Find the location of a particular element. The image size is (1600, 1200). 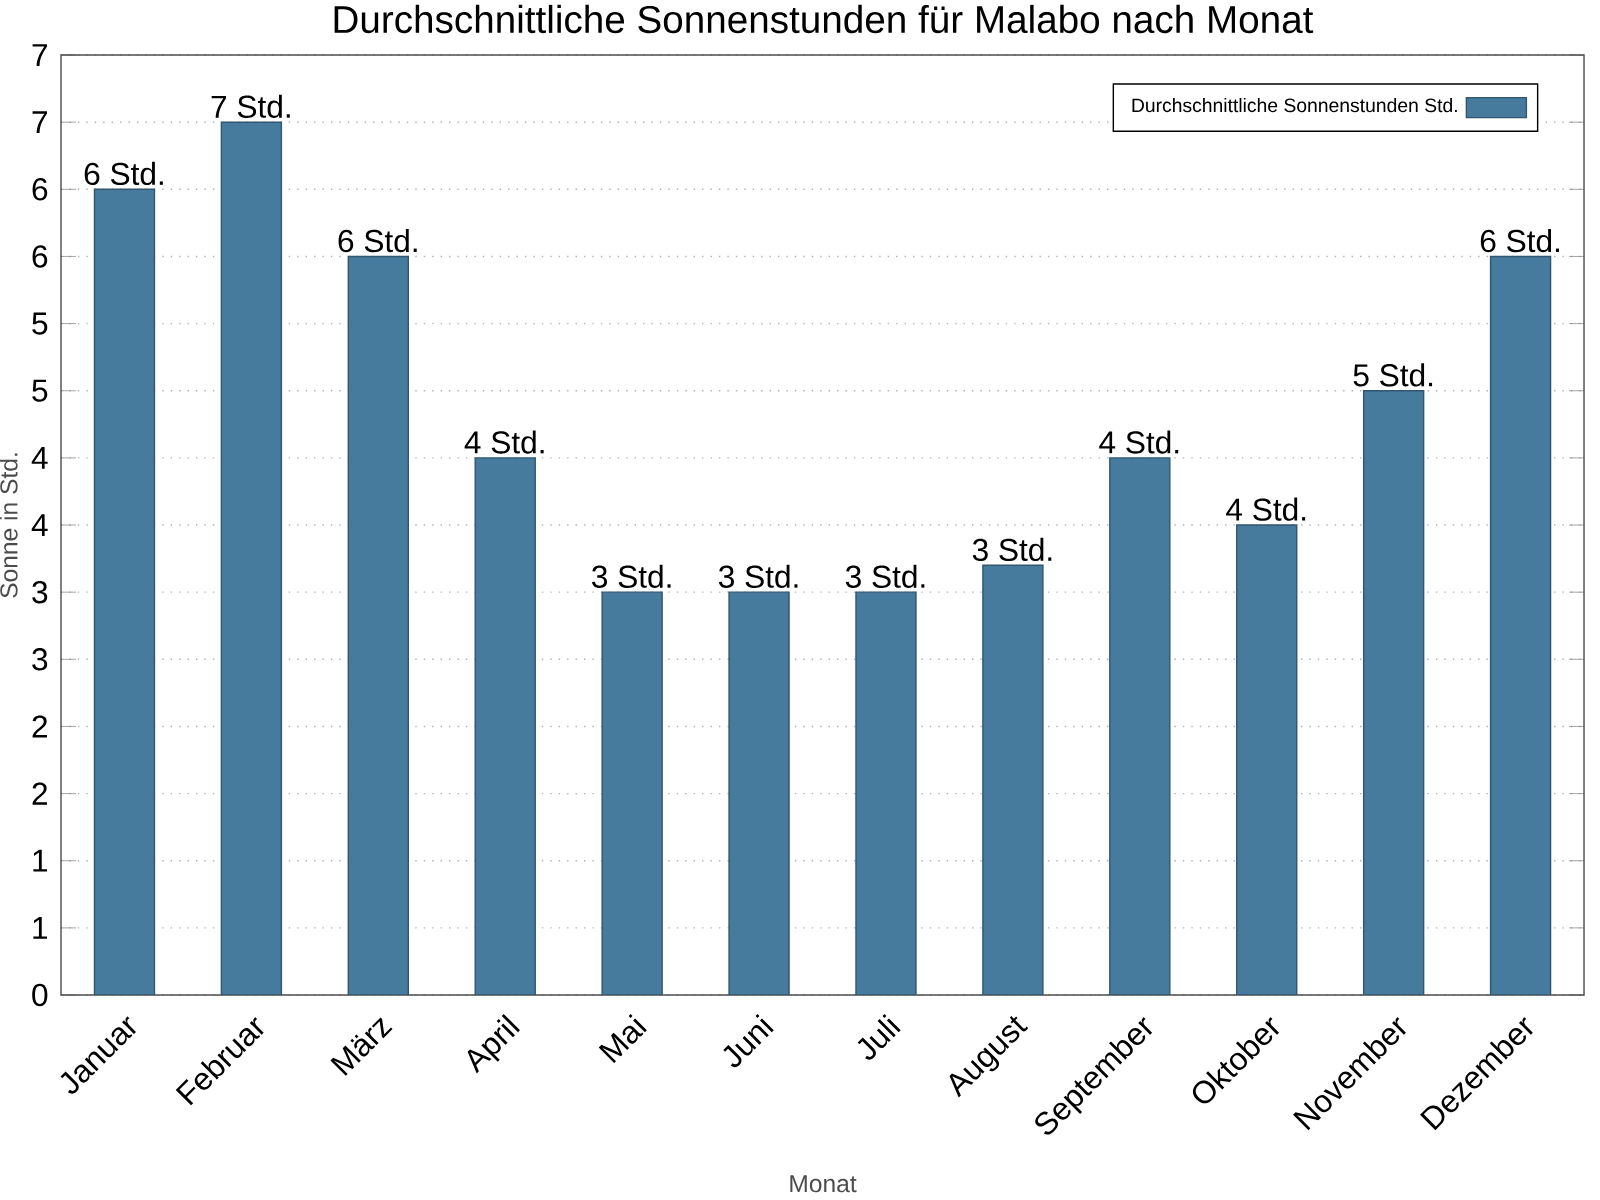

x-tick-label: Mai is located at coordinates (622, 1038).